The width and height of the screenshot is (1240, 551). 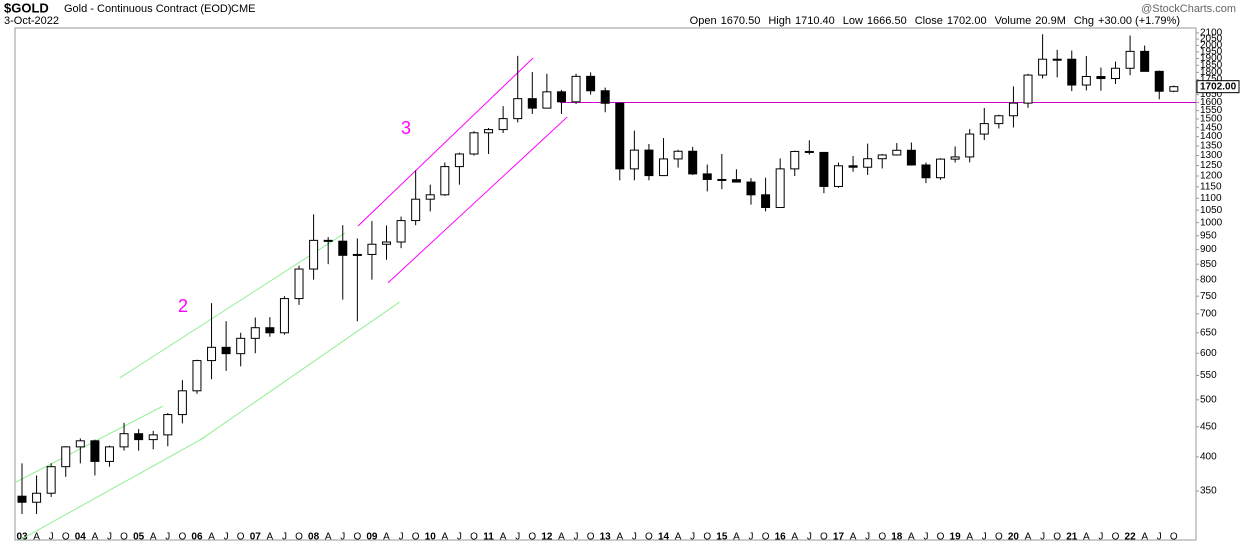 What do you see at coordinates (1211, 198) in the screenshot?
I see `y-tick-label: 1100` at bounding box center [1211, 198].